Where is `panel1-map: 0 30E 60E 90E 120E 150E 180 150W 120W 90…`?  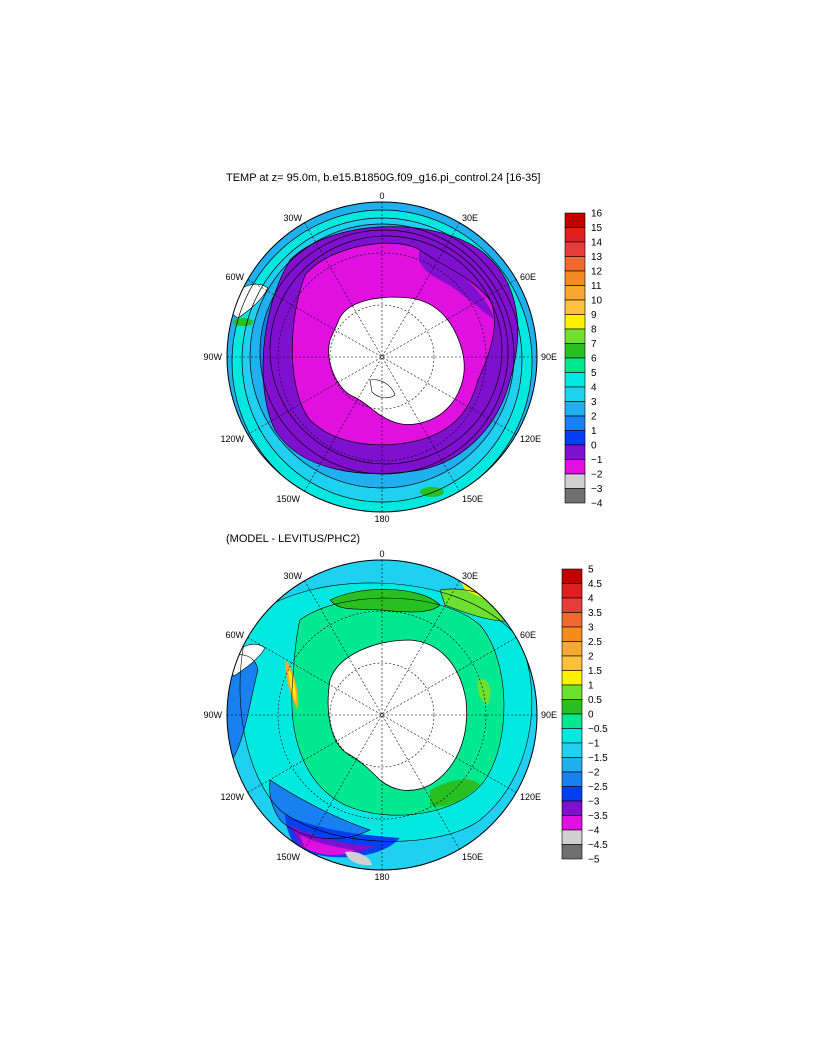 panel1-map: 0 30E 60E 90E 120E 150E 180 150W 120W 90… is located at coordinates (380, 357).